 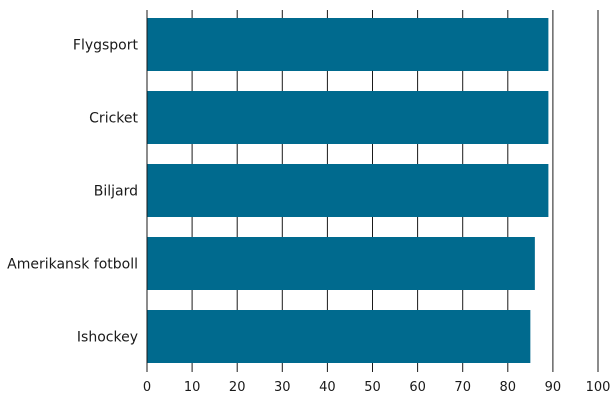 I want to click on x-tick-label: 0, so click(x=147, y=387).